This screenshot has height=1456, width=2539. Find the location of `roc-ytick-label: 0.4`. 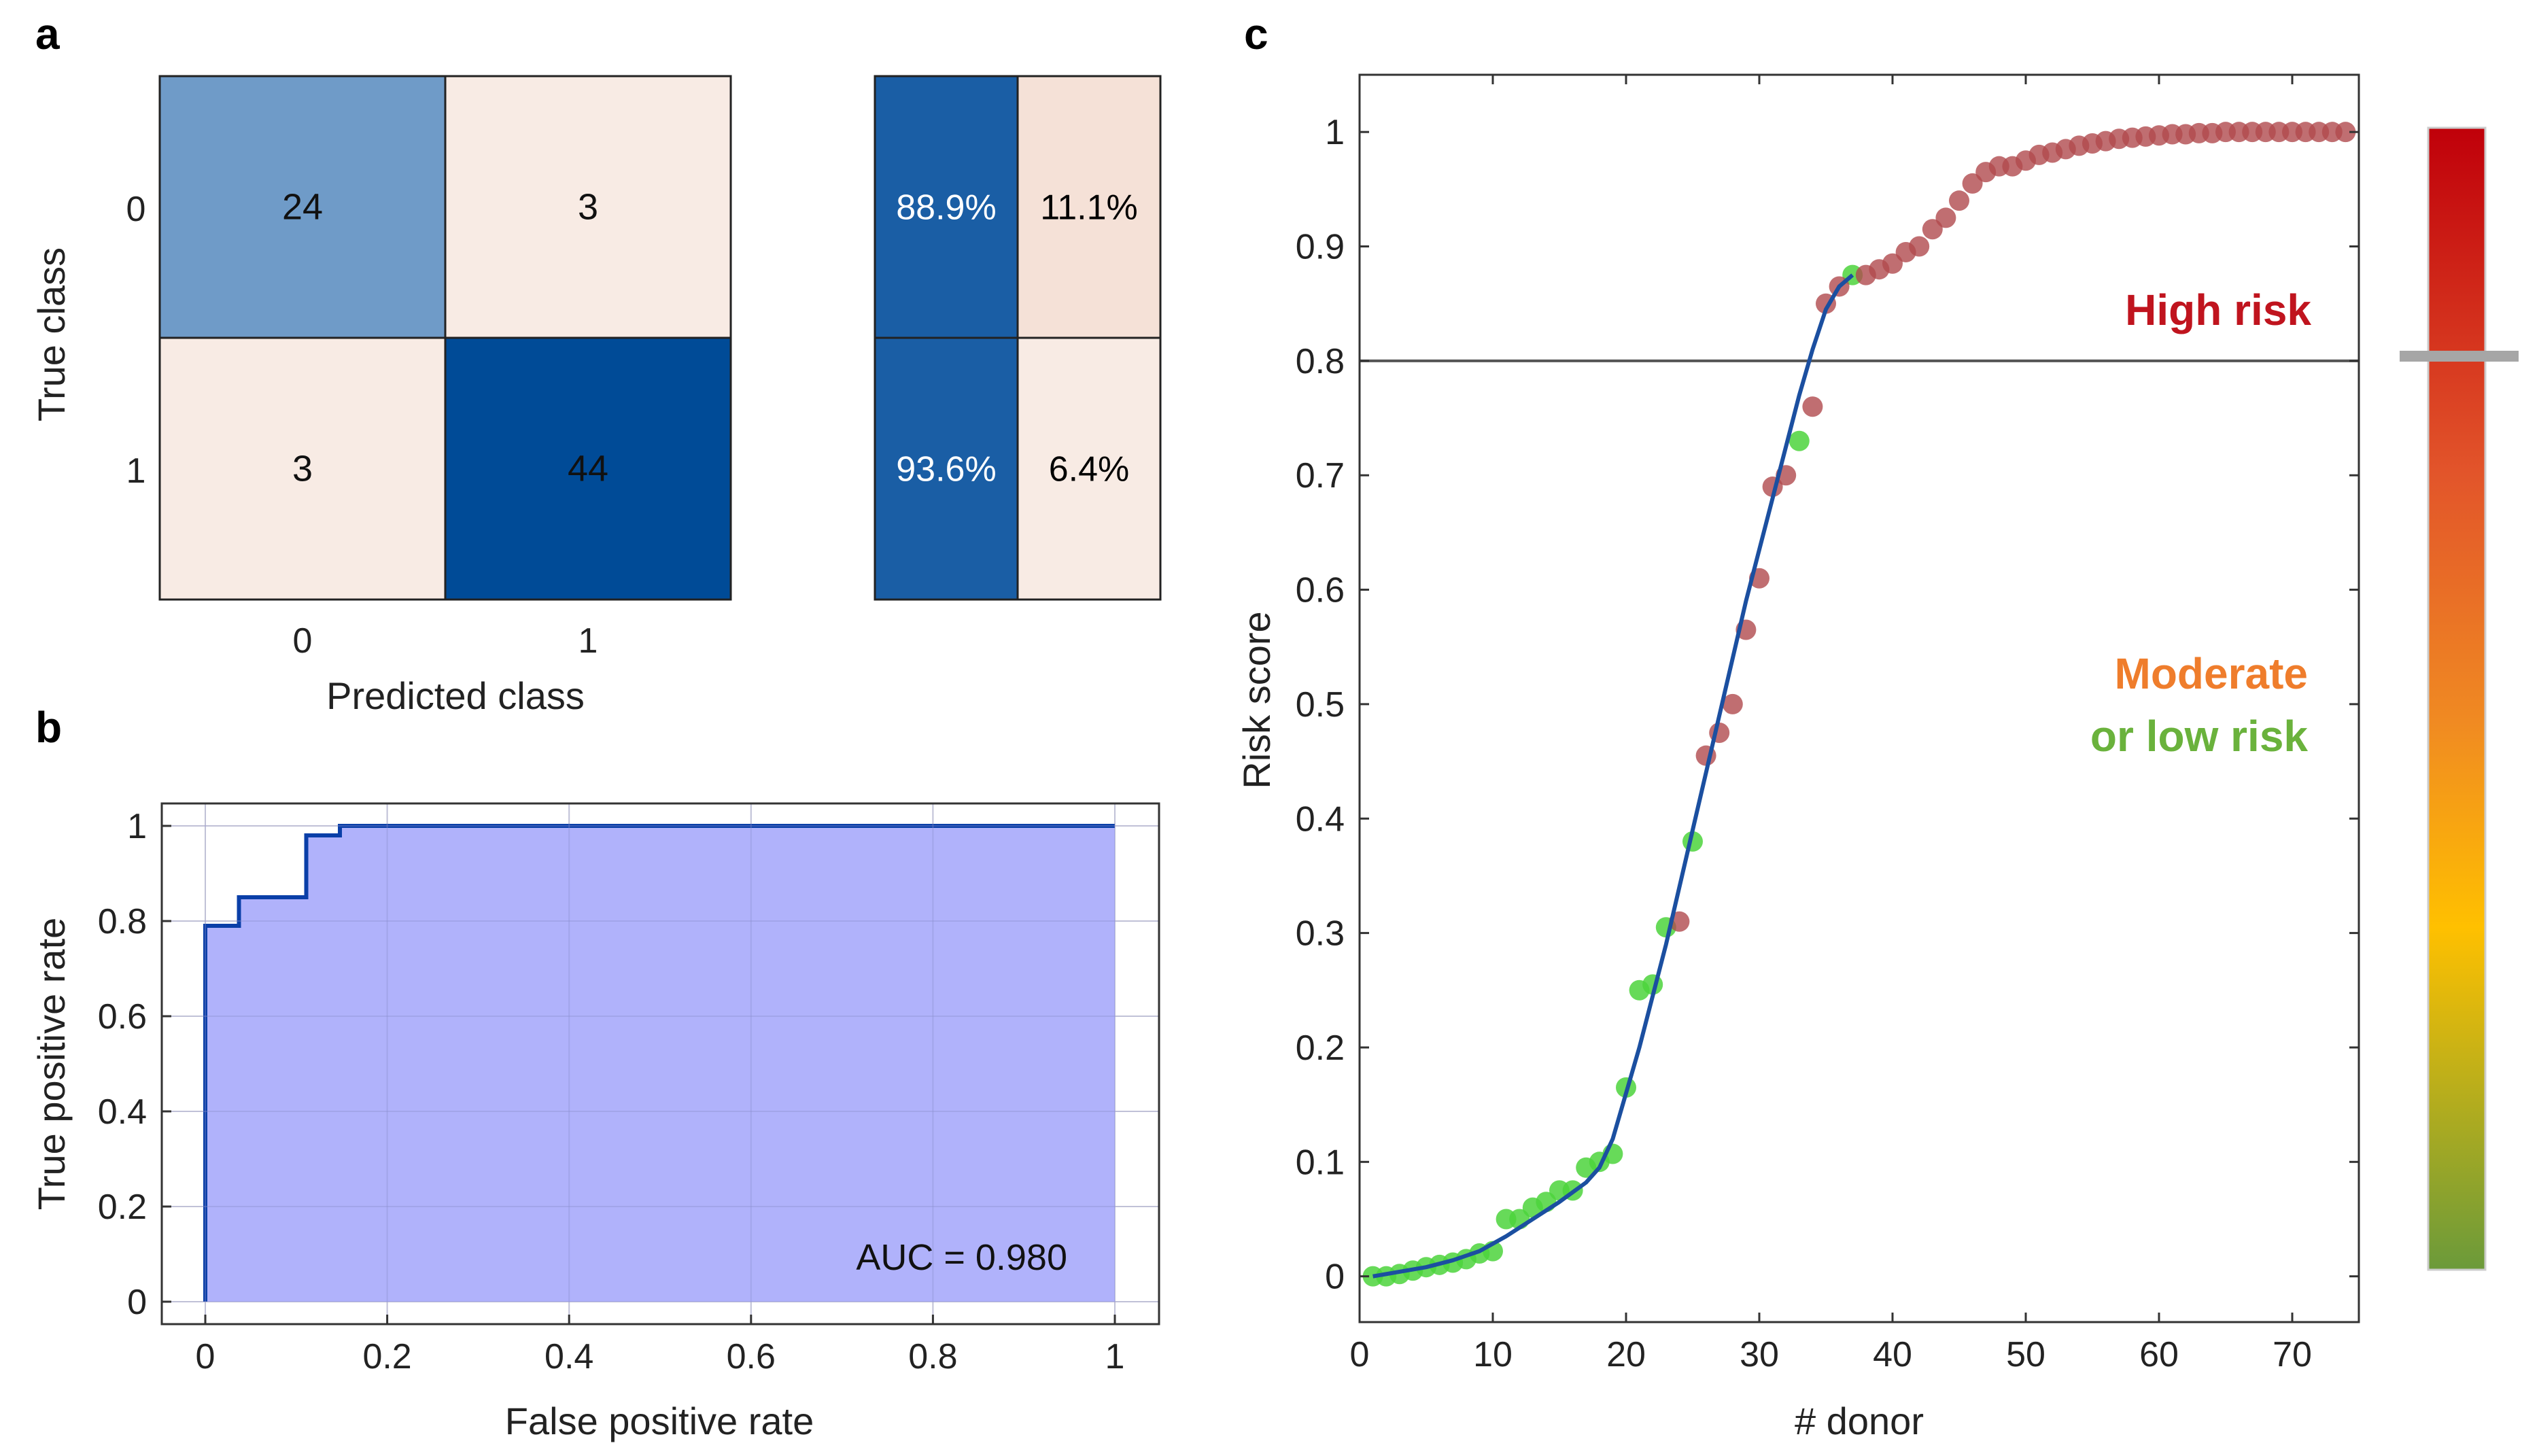

roc-ytick-label: 0.4 is located at coordinates (122, 1112).